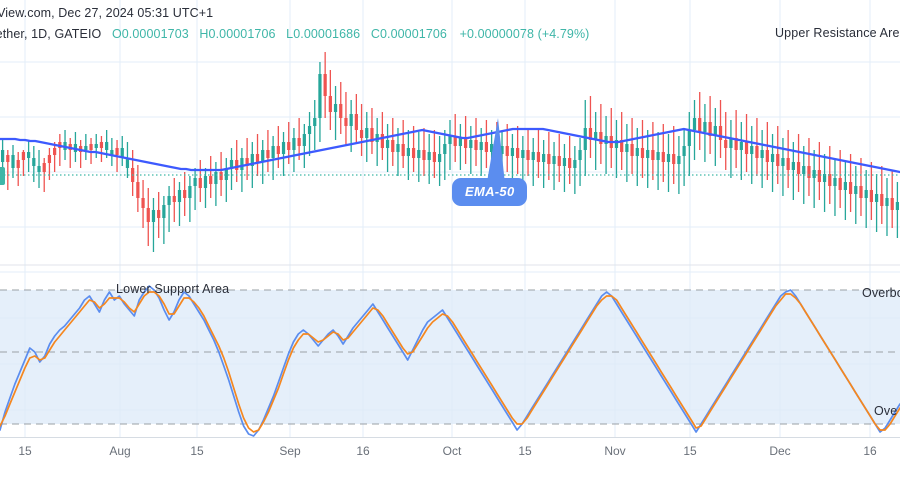 This screenshot has width=900, height=500. What do you see at coordinates (173, 289) in the screenshot?
I see `annotation-lower-support: Lower Support Area` at bounding box center [173, 289].